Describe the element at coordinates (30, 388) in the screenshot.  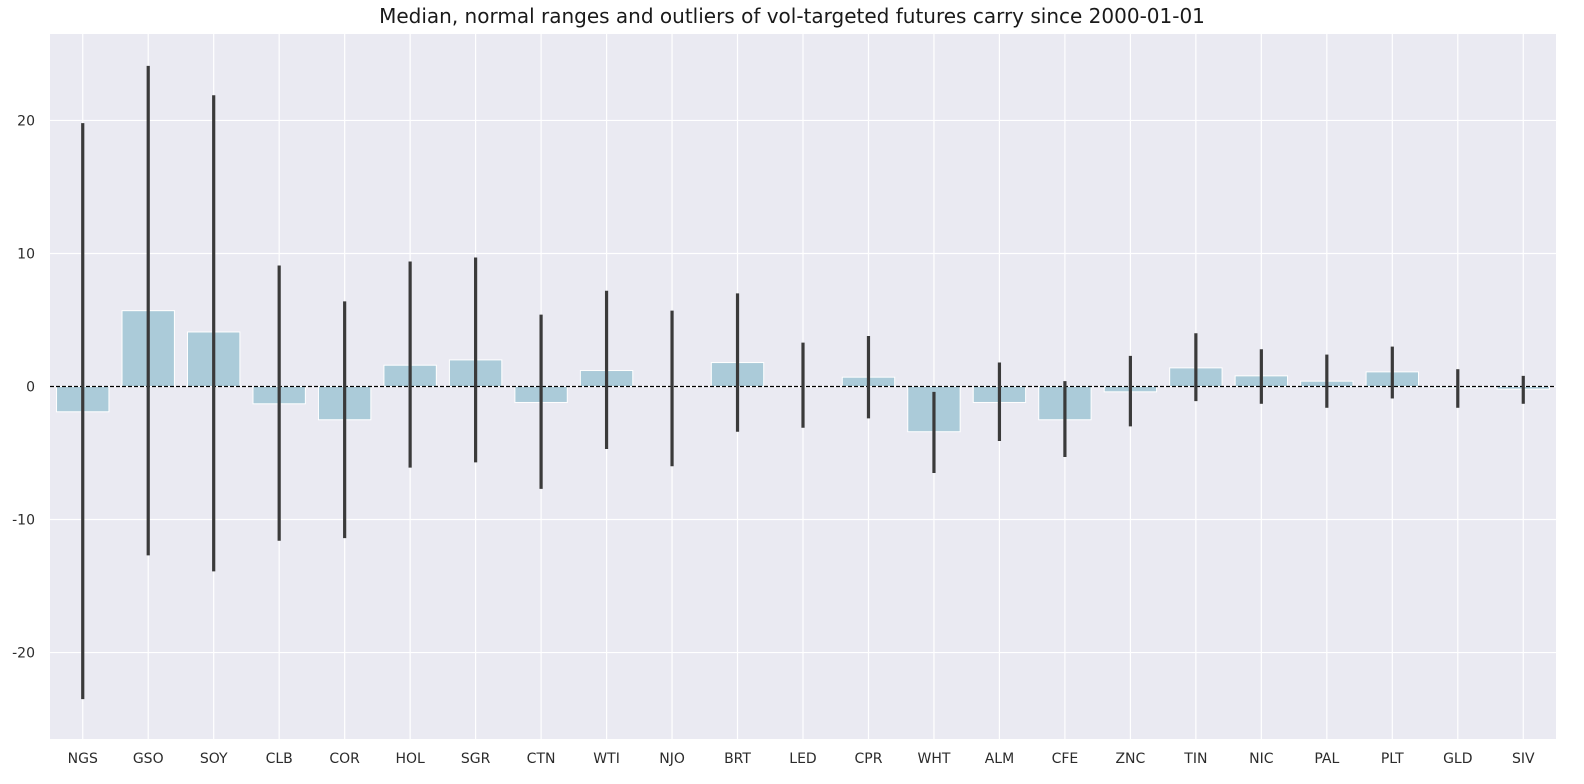
I see `y-tick-label: 0` at that location.